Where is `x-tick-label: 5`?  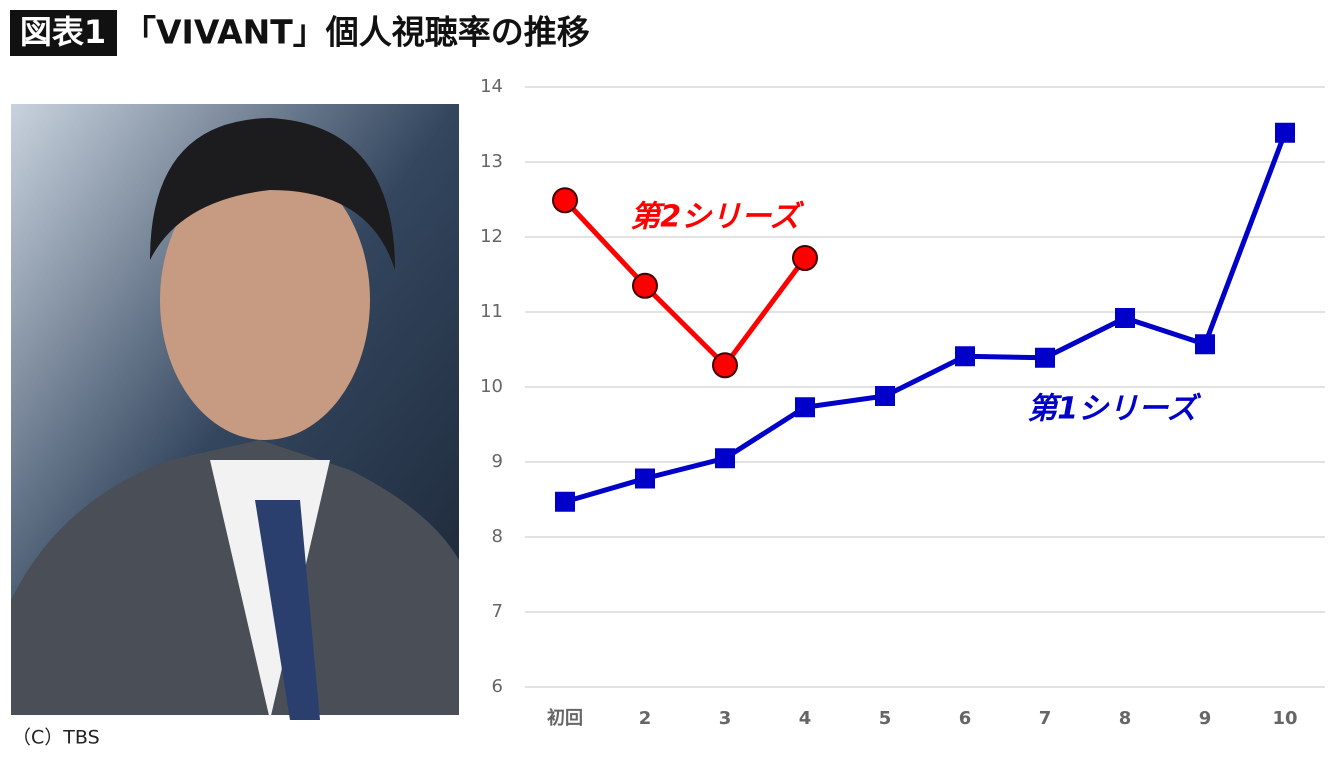
x-tick-label: 5 is located at coordinates (885, 718).